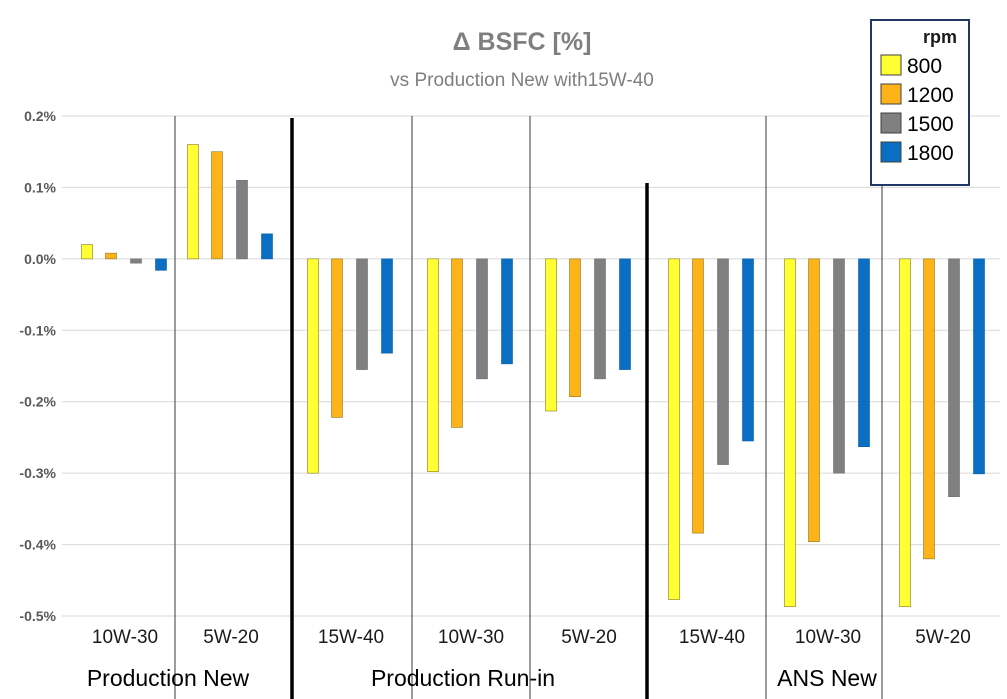 This screenshot has width=1007, height=699. What do you see at coordinates (940, 37) in the screenshot?
I see `legend-title: rpm` at bounding box center [940, 37].